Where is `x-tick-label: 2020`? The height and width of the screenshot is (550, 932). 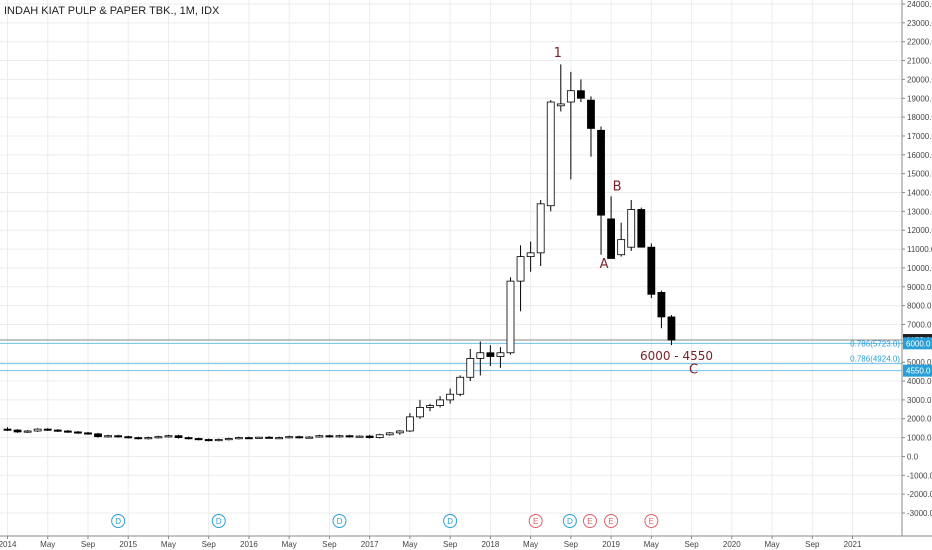
x-tick-label: 2020 is located at coordinates (732, 544).